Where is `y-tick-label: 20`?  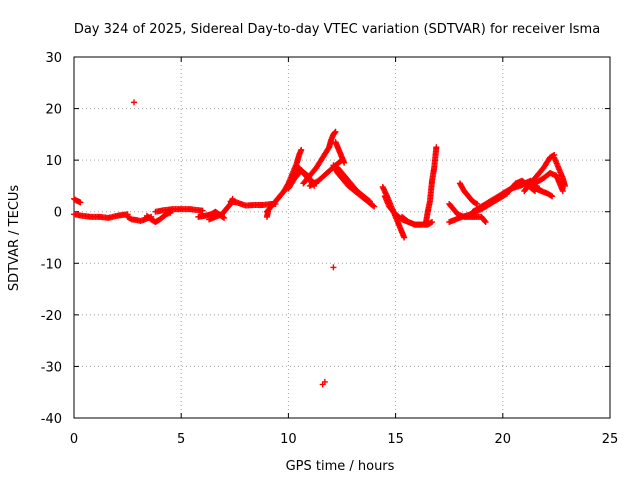
y-tick-label: 20 is located at coordinates (53, 110).